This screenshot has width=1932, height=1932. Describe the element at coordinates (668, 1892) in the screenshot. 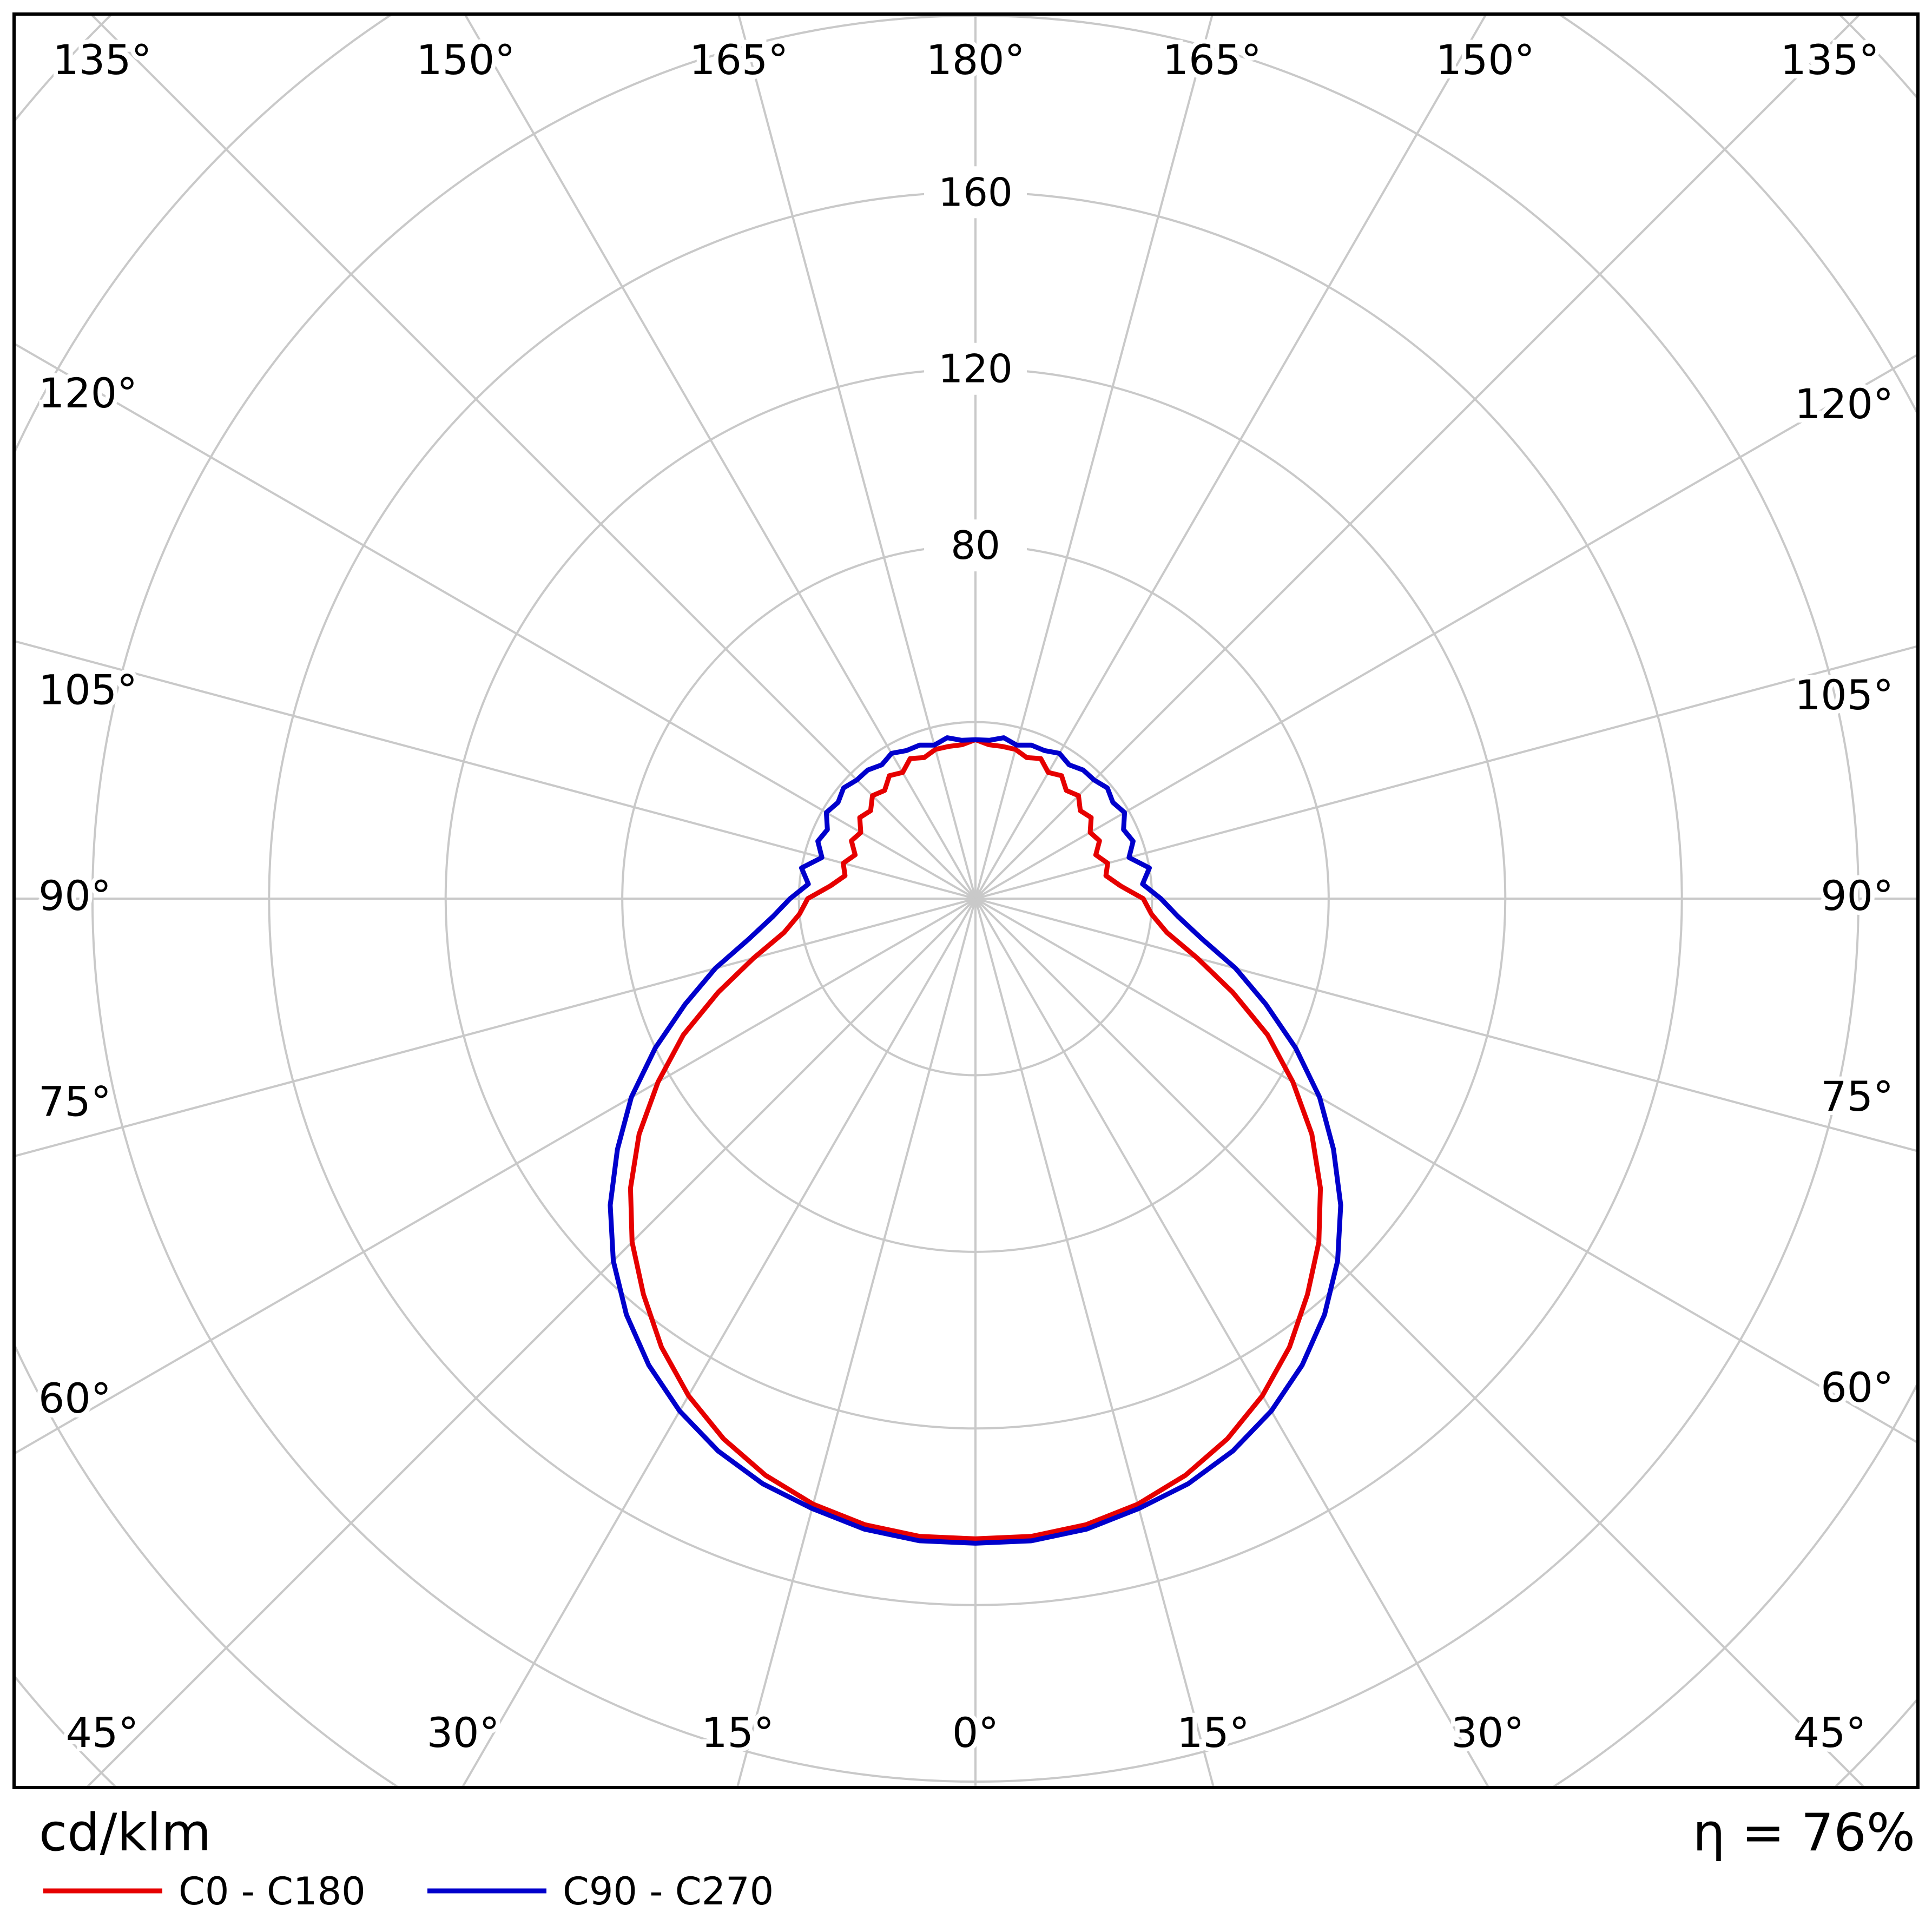

I see `legend-label-c90: C90 - C270` at that location.